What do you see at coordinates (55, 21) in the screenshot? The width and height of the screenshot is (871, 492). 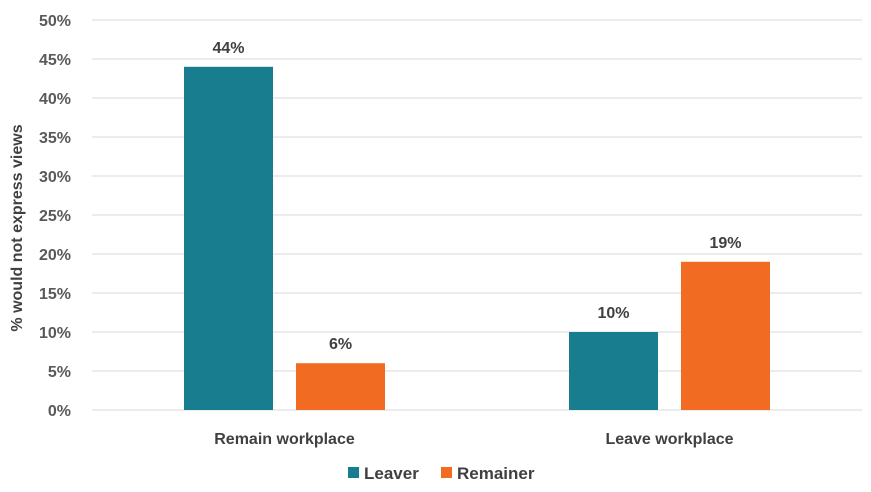 I see `y-tick-label: 50%` at bounding box center [55, 21].